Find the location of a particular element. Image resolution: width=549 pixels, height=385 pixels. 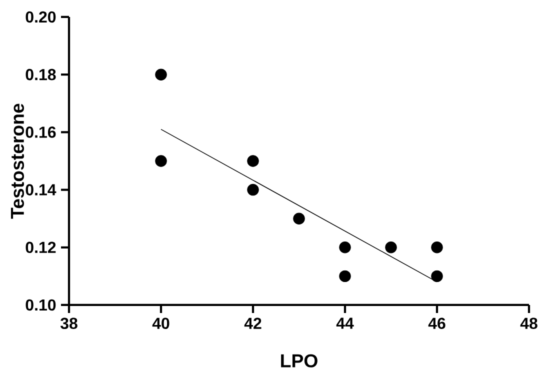

y-tick-label: 0.18 is located at coordinates (41, 74).